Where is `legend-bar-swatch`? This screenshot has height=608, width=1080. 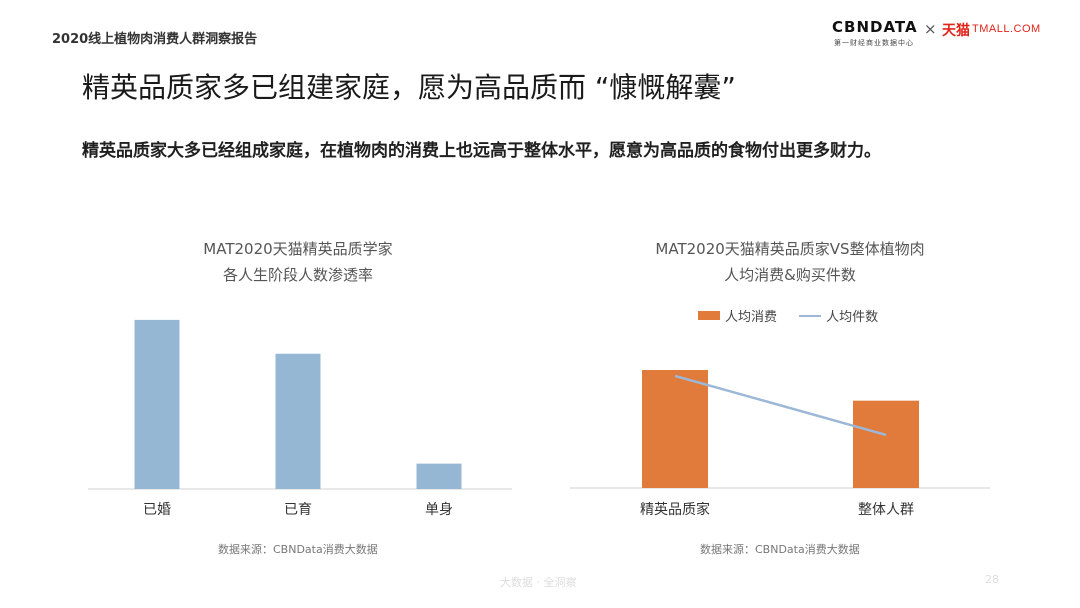
legend-bar-swatch is located at coordinates (709, 315).